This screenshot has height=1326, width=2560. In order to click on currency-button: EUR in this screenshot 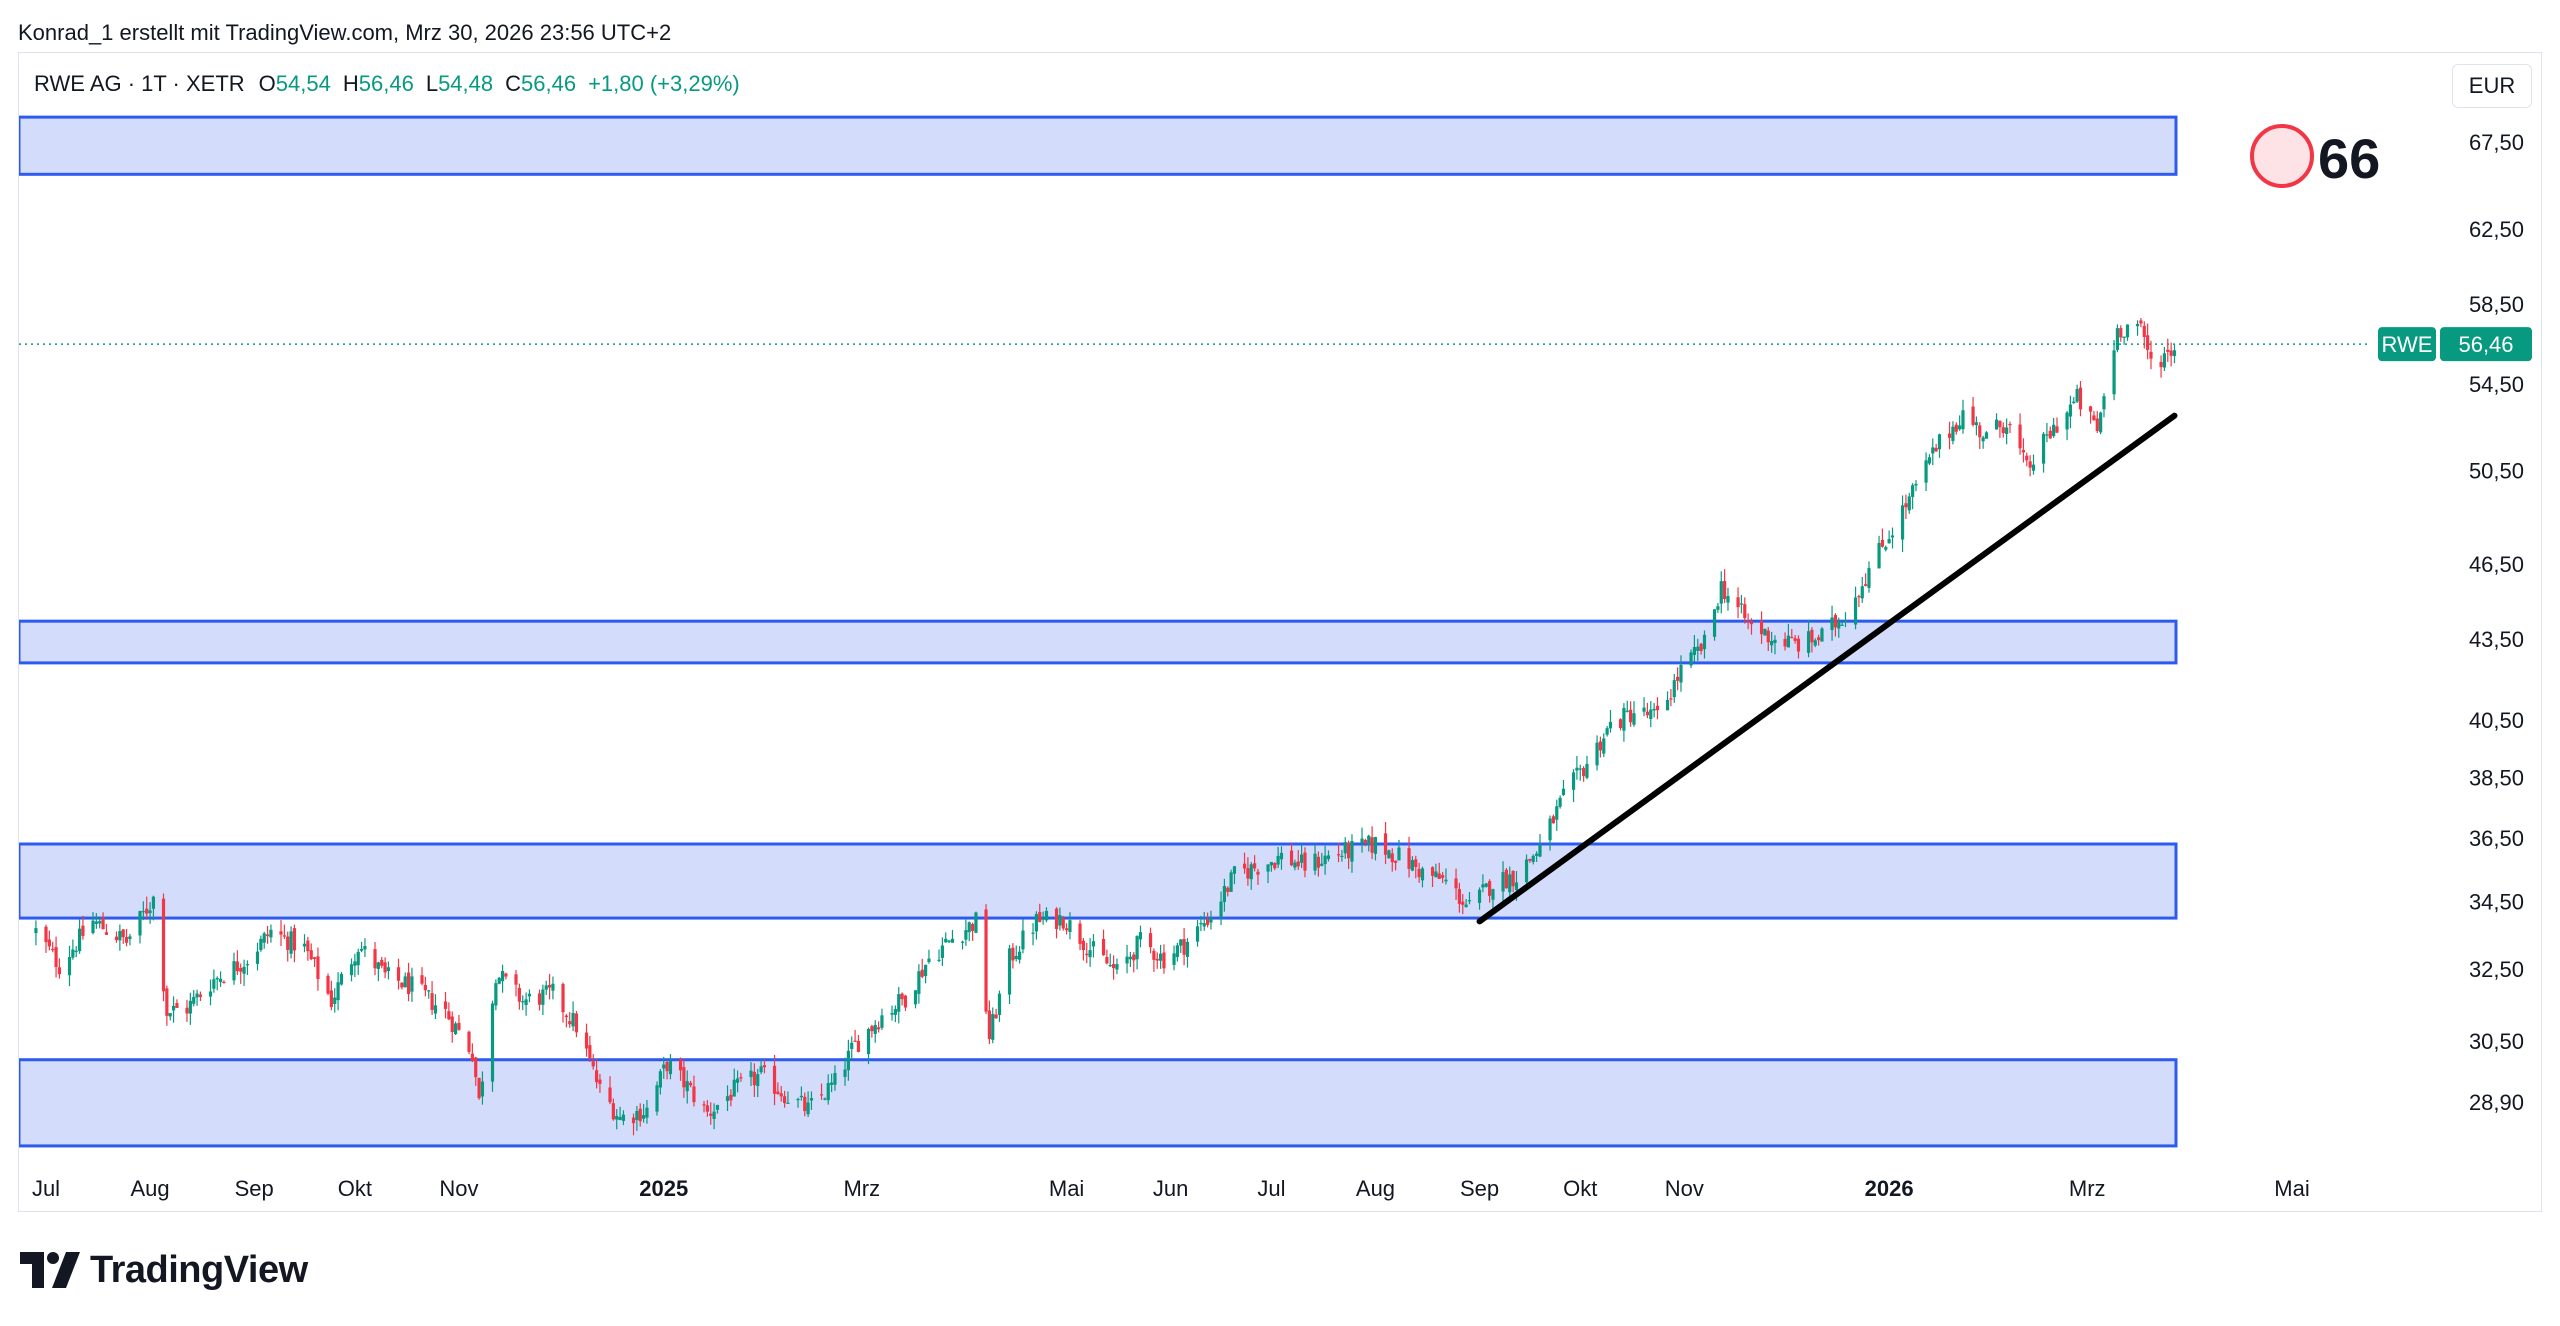, I will do `click(2492, 86)`.